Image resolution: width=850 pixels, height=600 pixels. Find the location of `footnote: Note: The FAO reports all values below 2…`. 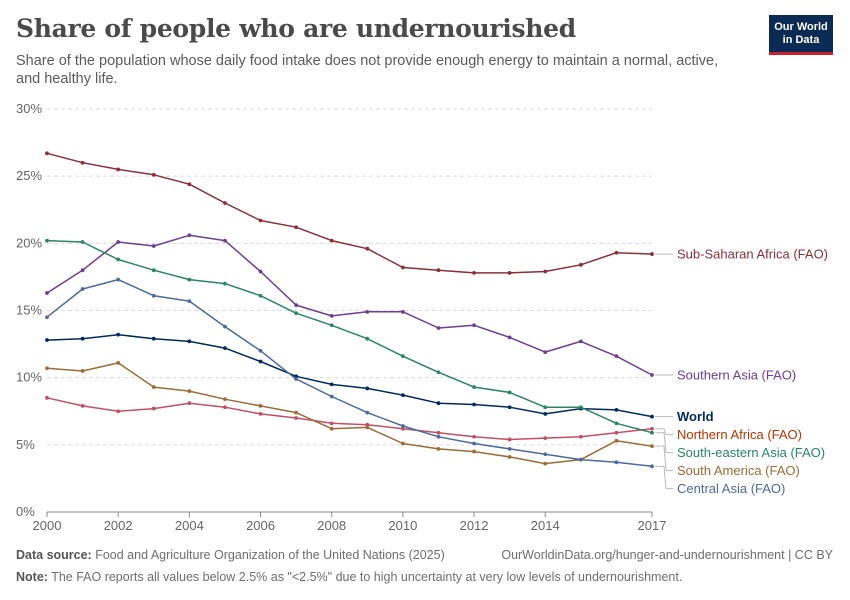

footnote: Note: The FAO reports all values below 2… is located at coordinates (349, 577).